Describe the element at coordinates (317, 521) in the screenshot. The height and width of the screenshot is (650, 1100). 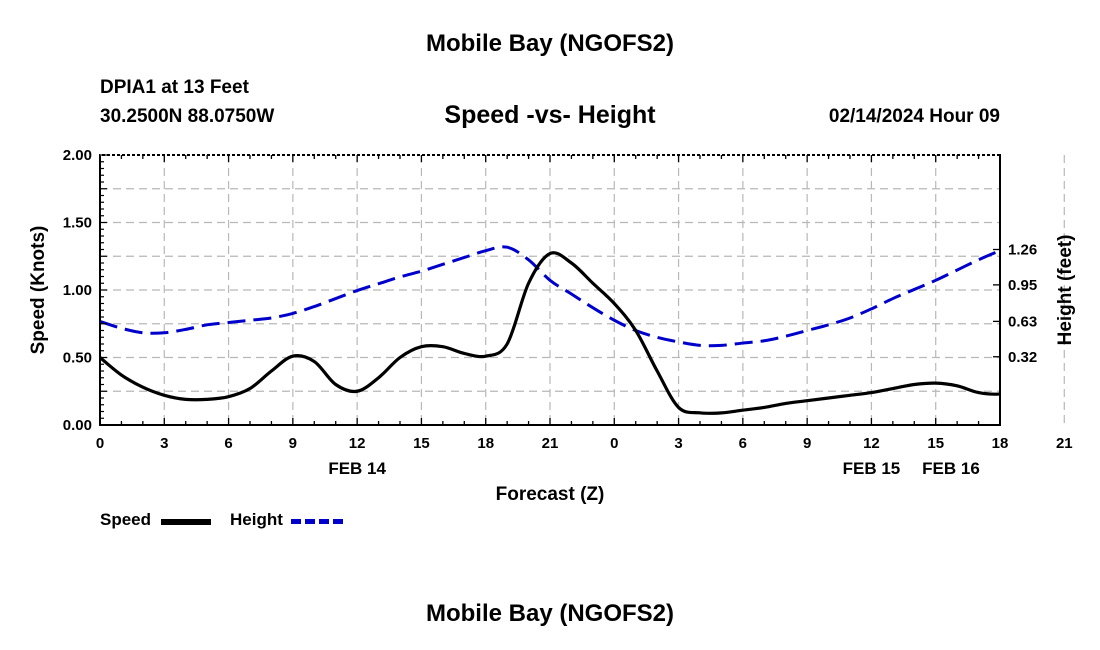
I see `legend-height-line` at that location.